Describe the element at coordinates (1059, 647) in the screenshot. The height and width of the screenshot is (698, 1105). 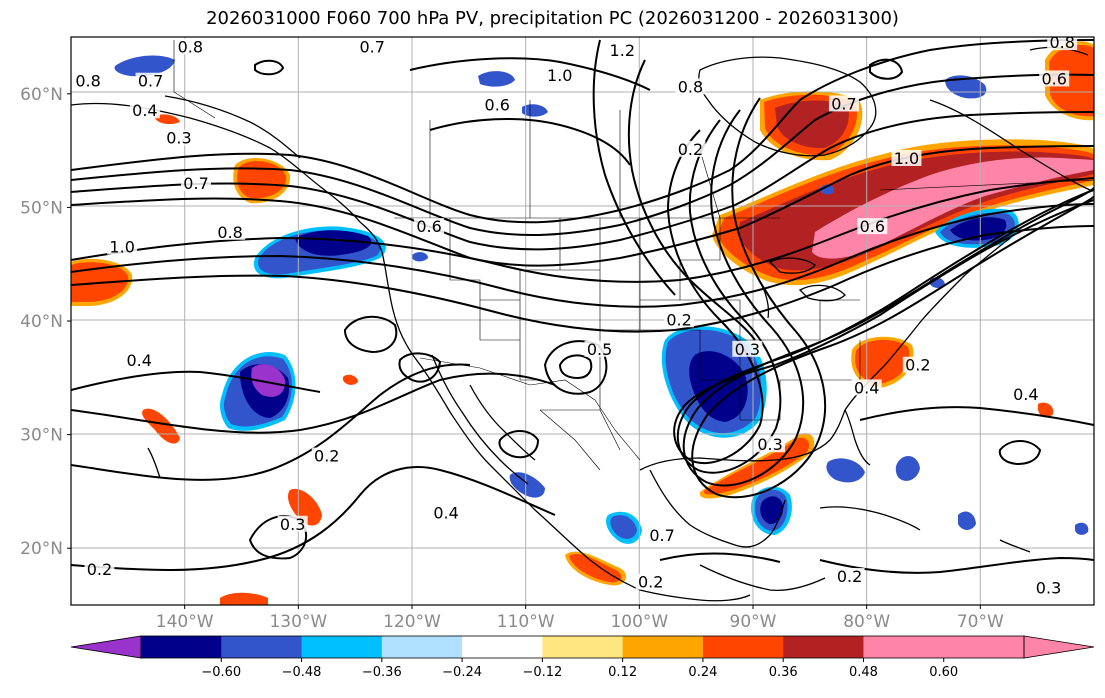
I see `colorbar-extend-high` at that location.